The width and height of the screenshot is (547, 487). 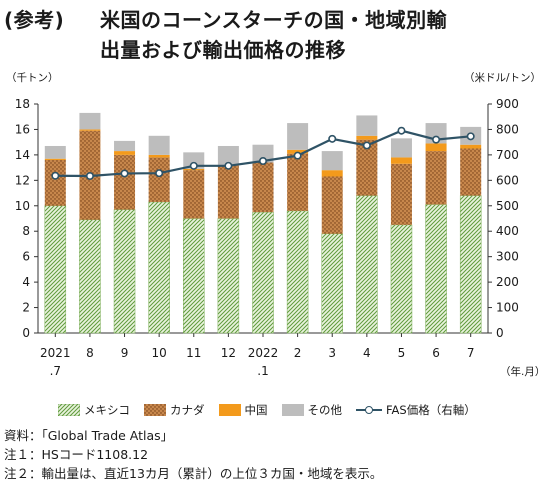 I want to click on right-tick-label: 300, so click(x=507, y=257).